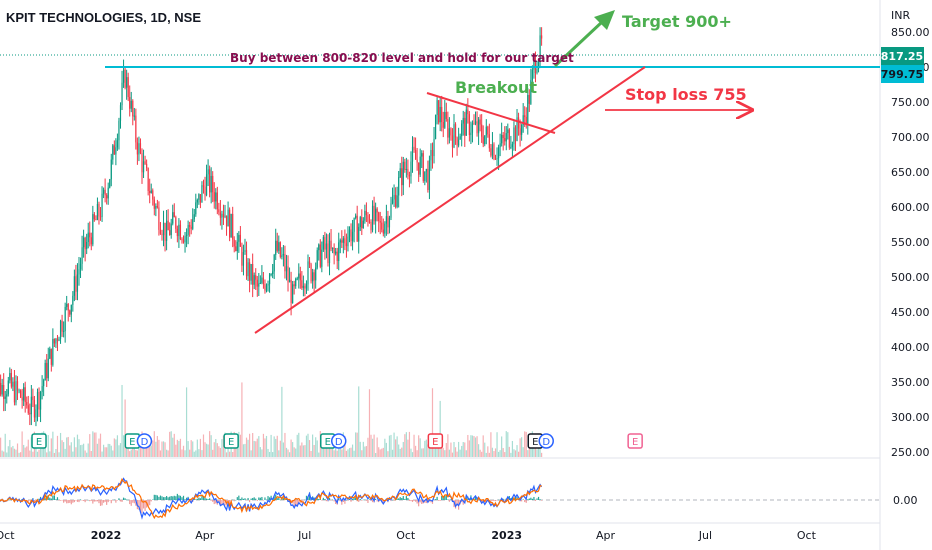 The width and height of the screenshot is (932, 550). I want to click on price-tick-label: 600.00, so click(910, 207).